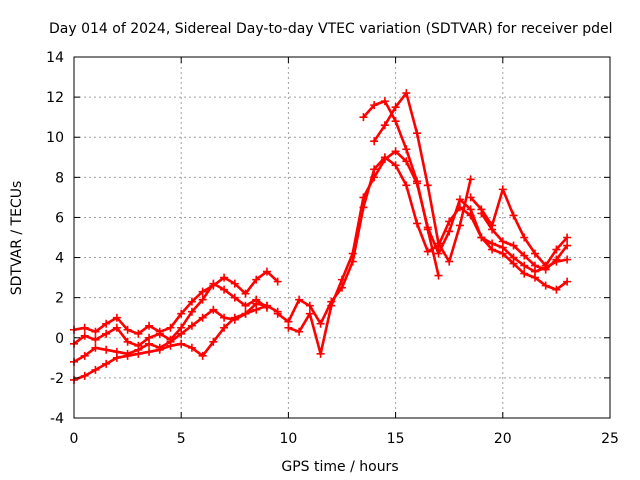 This screenshot has width=640, height=480. What do you see at coordinates (610, 439) in the screenshot?
I see `x-tick-label-5: 25` at bounding box center [610, 439].